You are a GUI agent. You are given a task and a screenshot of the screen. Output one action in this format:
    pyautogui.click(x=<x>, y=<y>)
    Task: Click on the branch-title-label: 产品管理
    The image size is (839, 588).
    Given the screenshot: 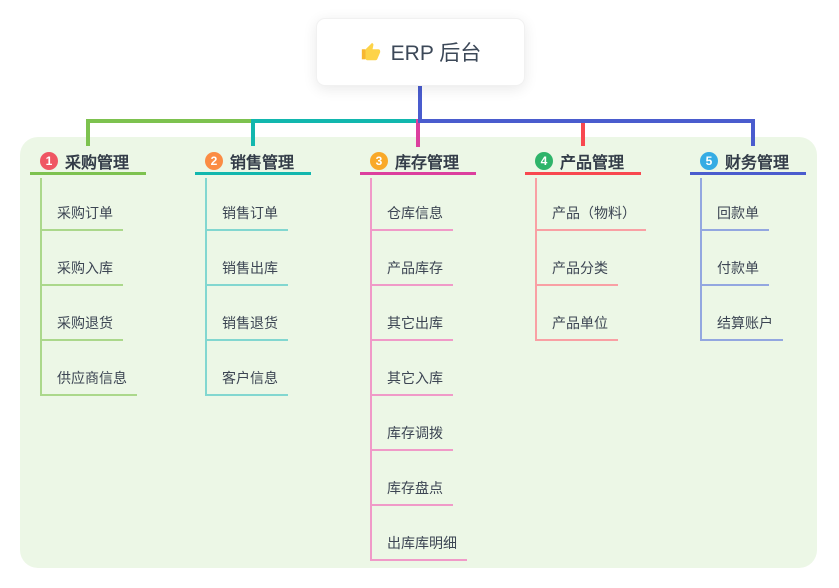 What is the action you would take?
    pyautogui.click(x=592, y=163)
    